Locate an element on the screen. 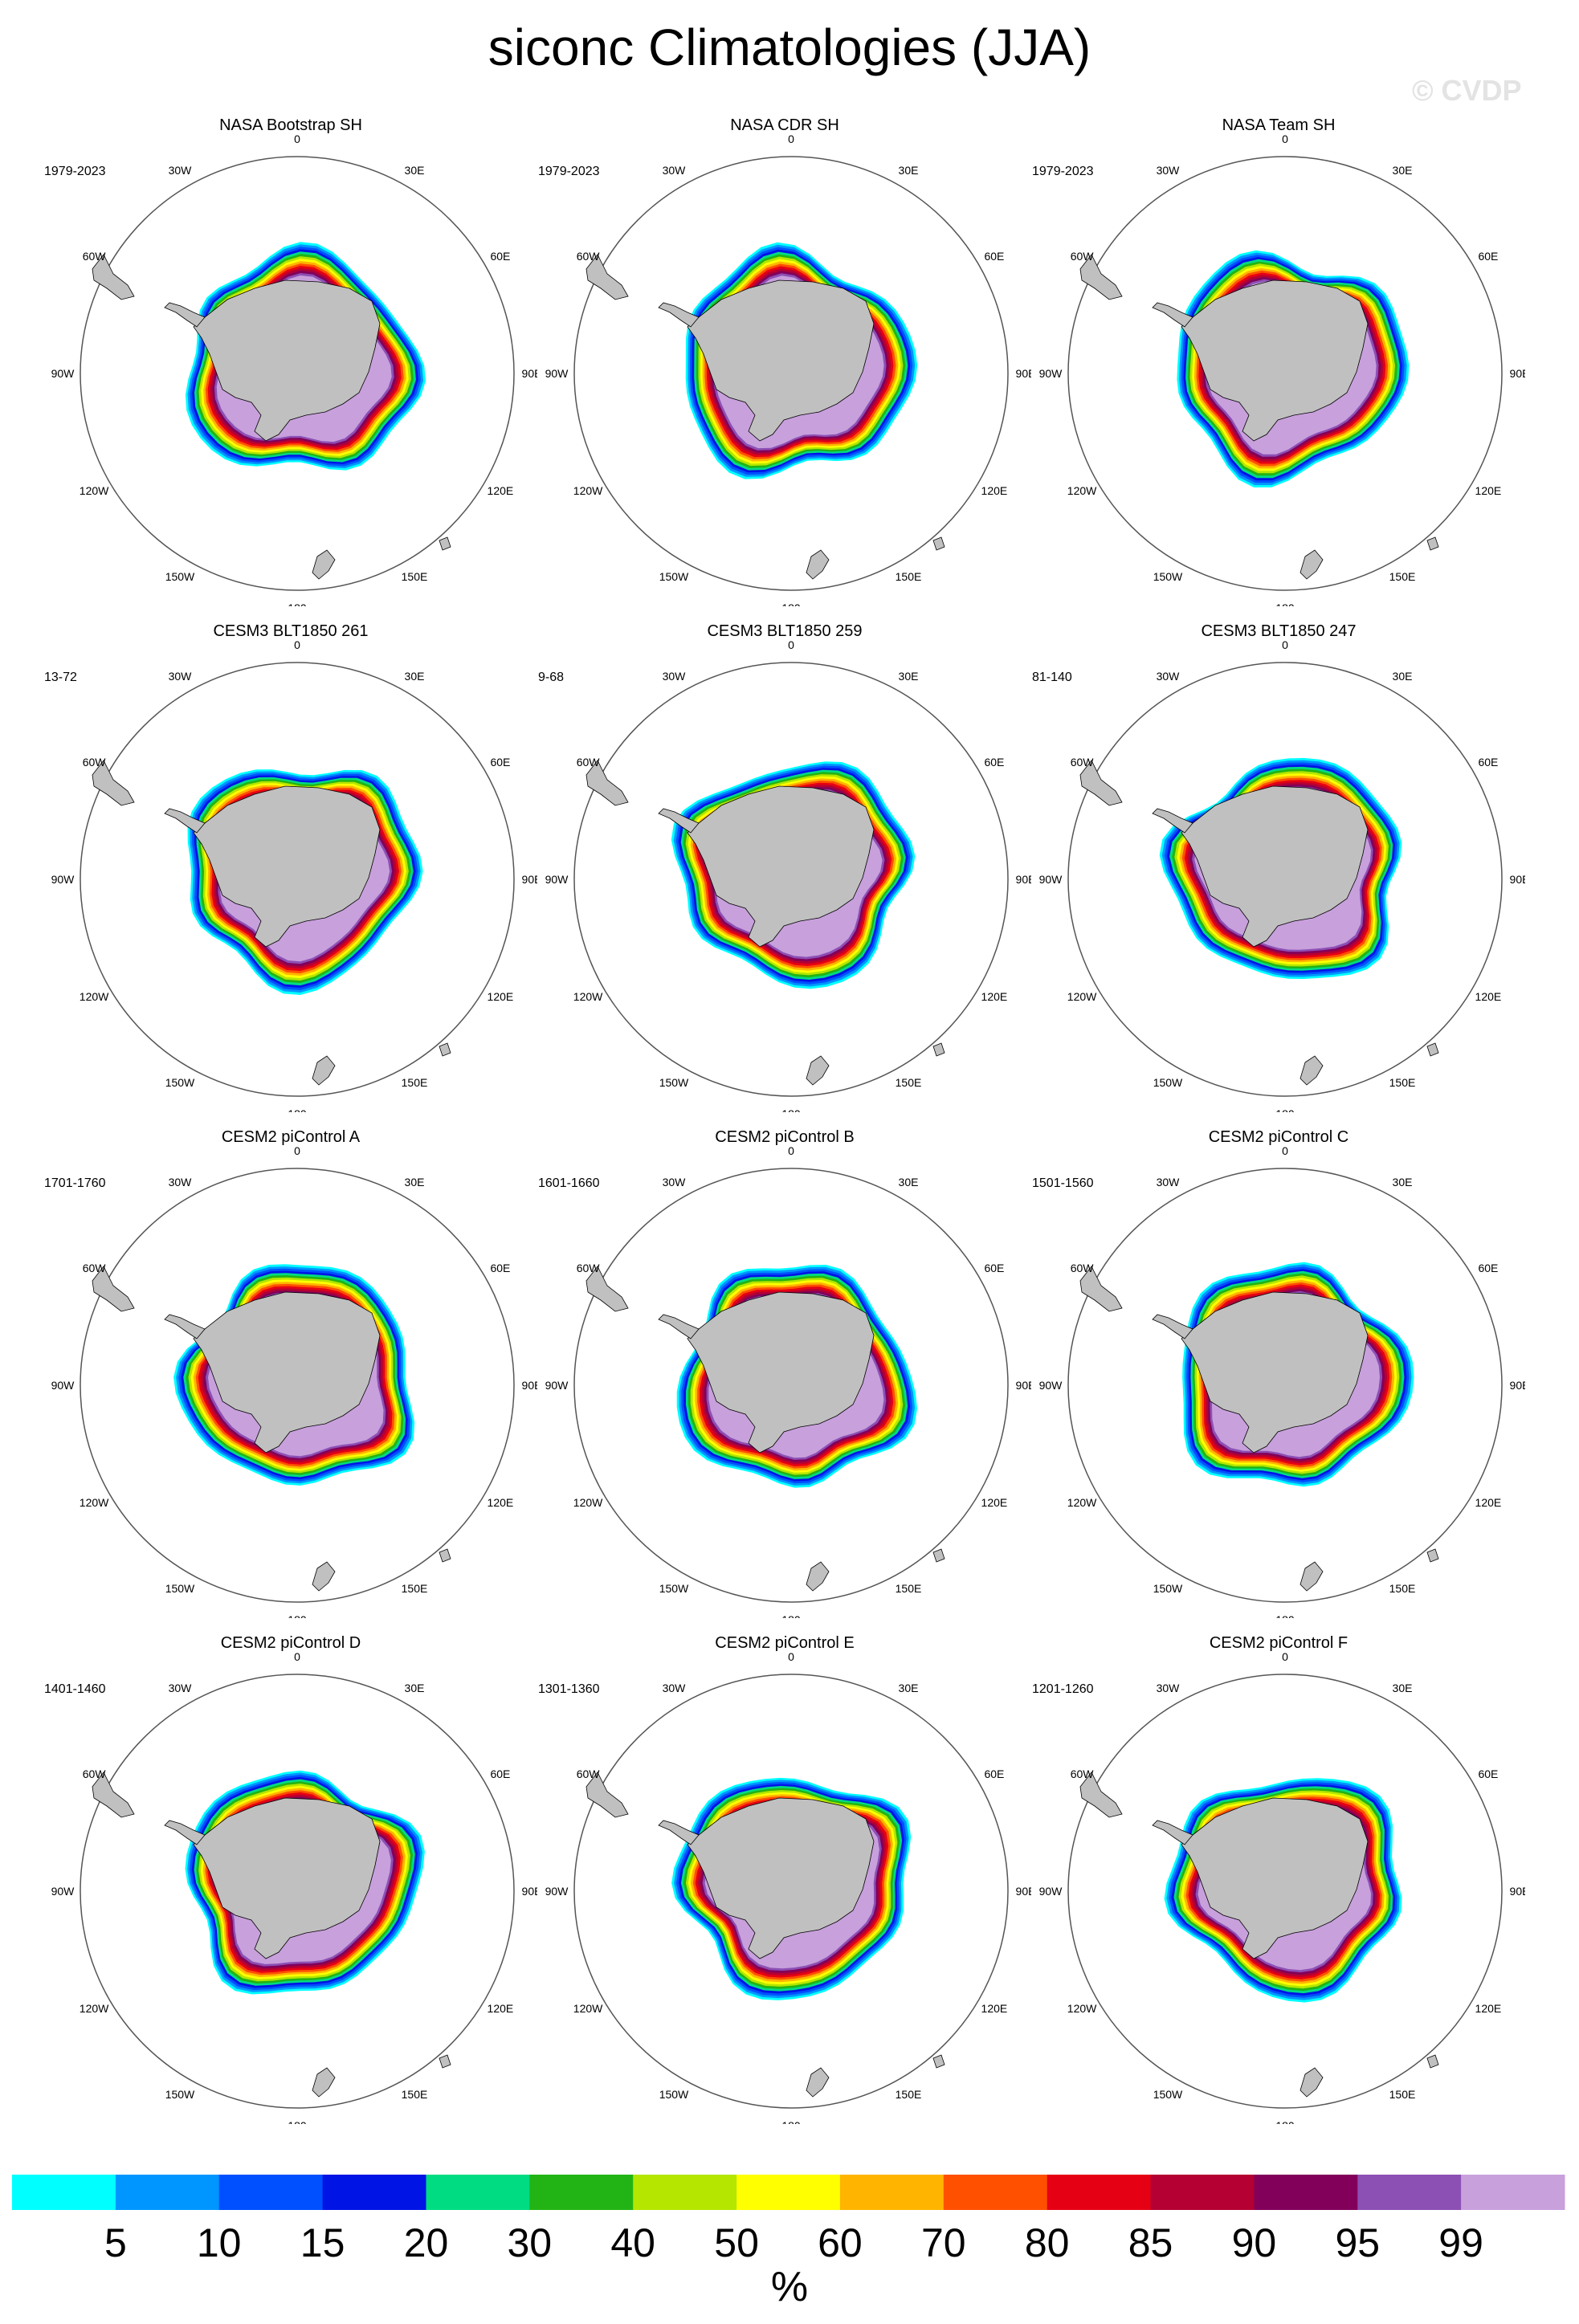 The image size is (1579, 2324). panel-years: 1701-1760 is located at coordinates (75, 1183).